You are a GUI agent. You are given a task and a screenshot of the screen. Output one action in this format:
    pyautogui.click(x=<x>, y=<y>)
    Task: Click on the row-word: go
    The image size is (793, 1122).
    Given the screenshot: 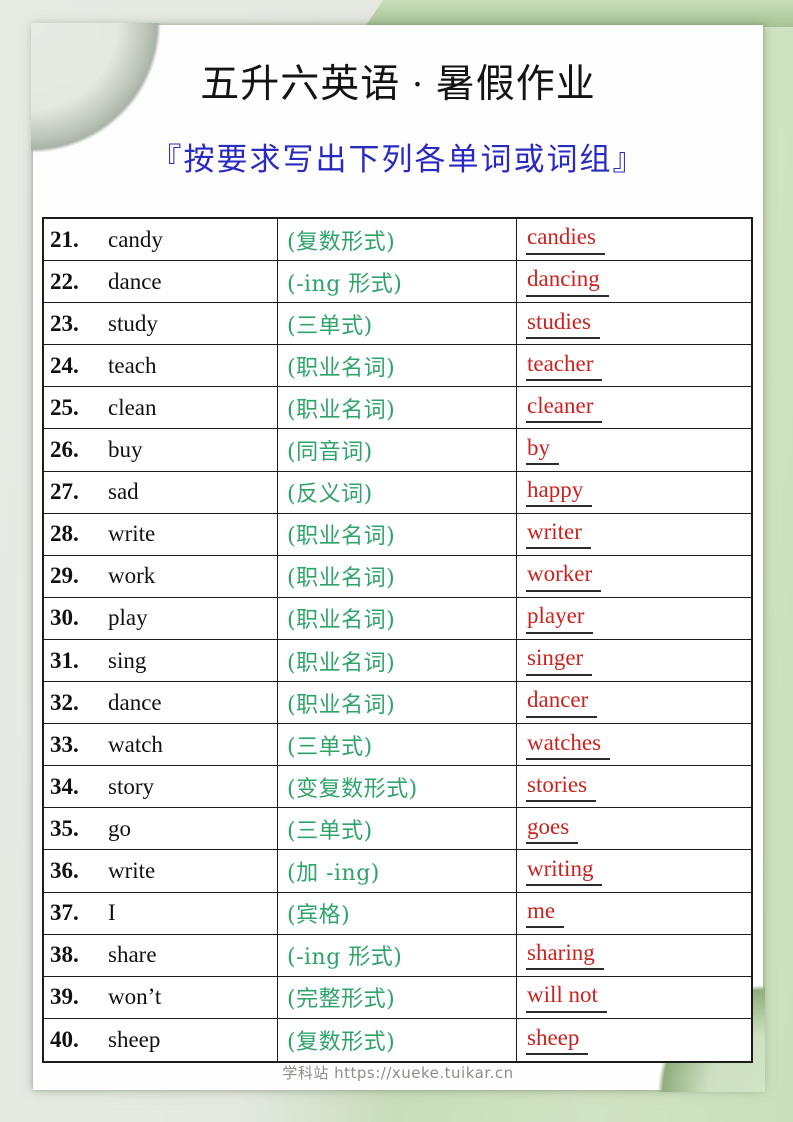 What is the action you would take?
    pyautogui.click(x=119, y=828)
    